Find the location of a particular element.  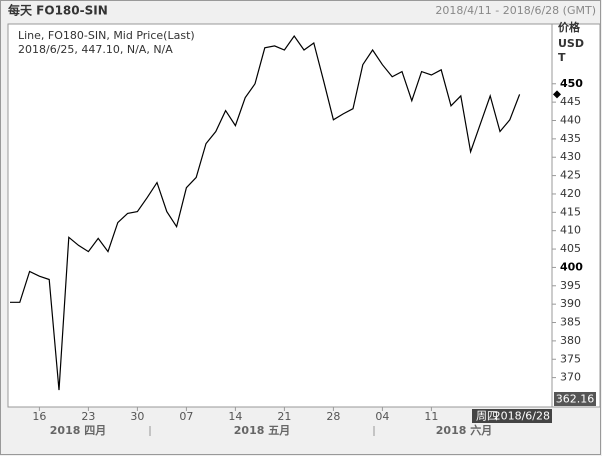

x-tick-label: 07 is located at coordinates (186, 416).